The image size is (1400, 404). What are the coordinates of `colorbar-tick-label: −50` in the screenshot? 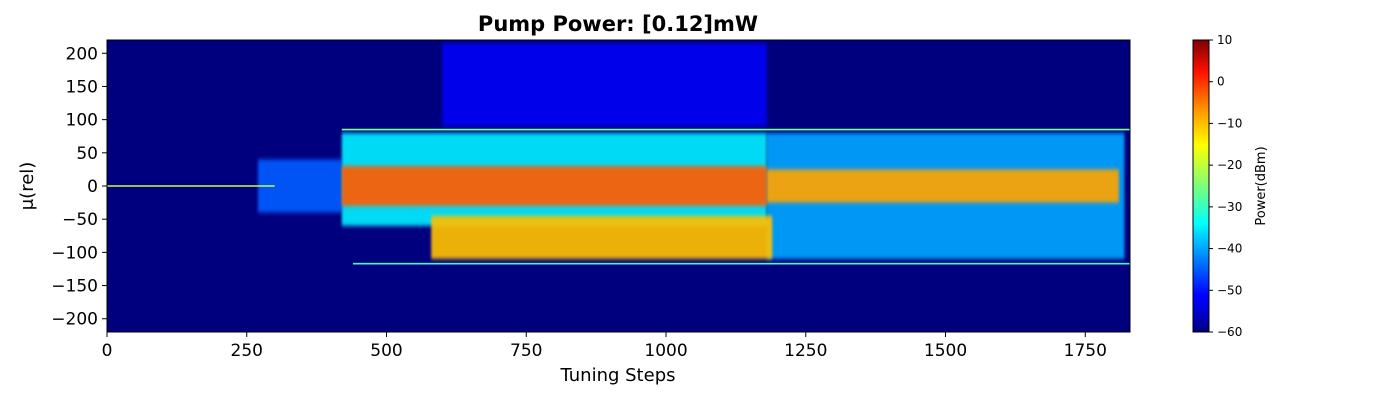 It's located at (1229, 290).